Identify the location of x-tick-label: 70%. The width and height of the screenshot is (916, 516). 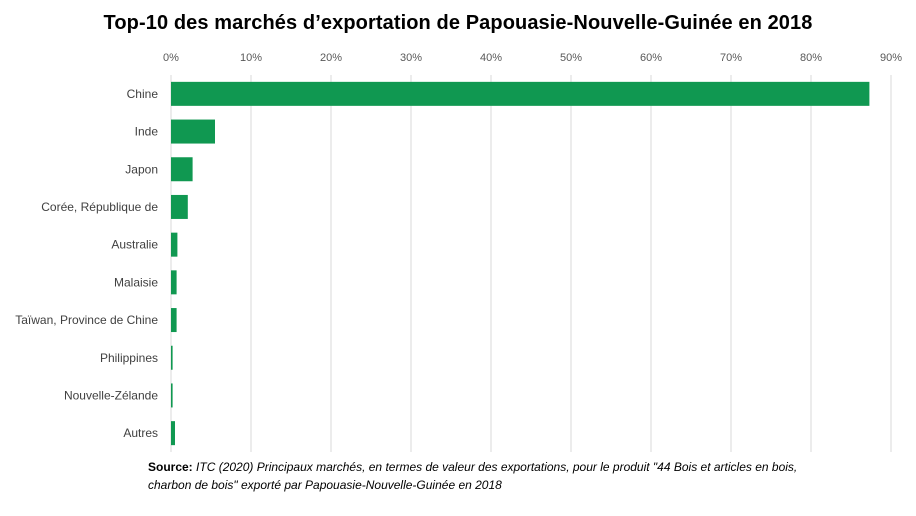
(731, 58).